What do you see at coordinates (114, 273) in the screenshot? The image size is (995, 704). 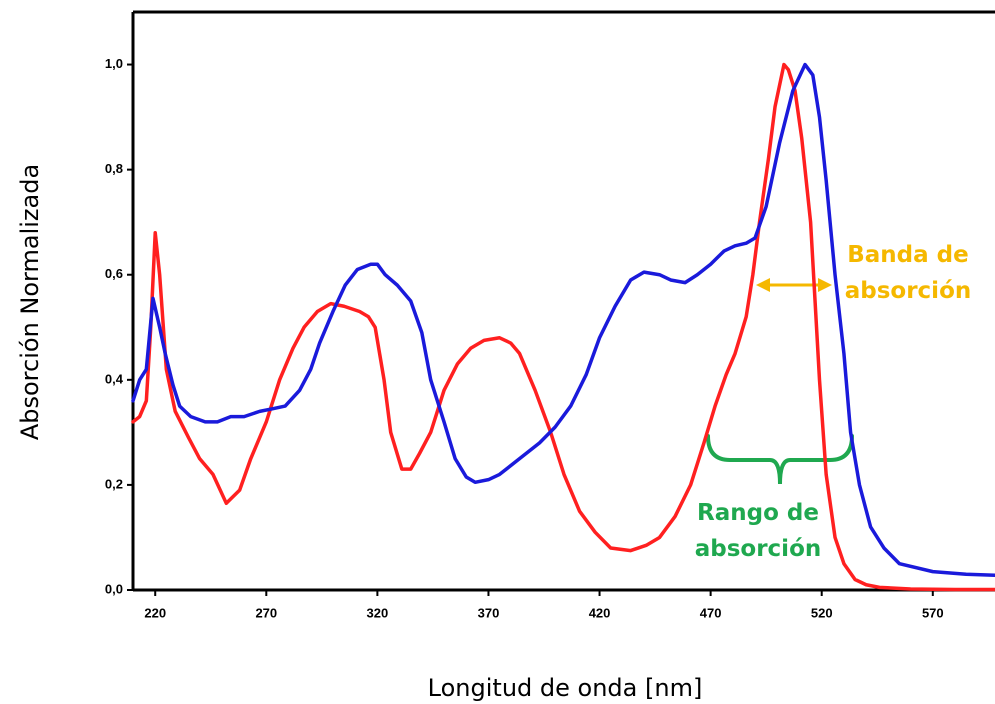 I see `y-tick-label: 0,6` at bounding box center [114, 273].